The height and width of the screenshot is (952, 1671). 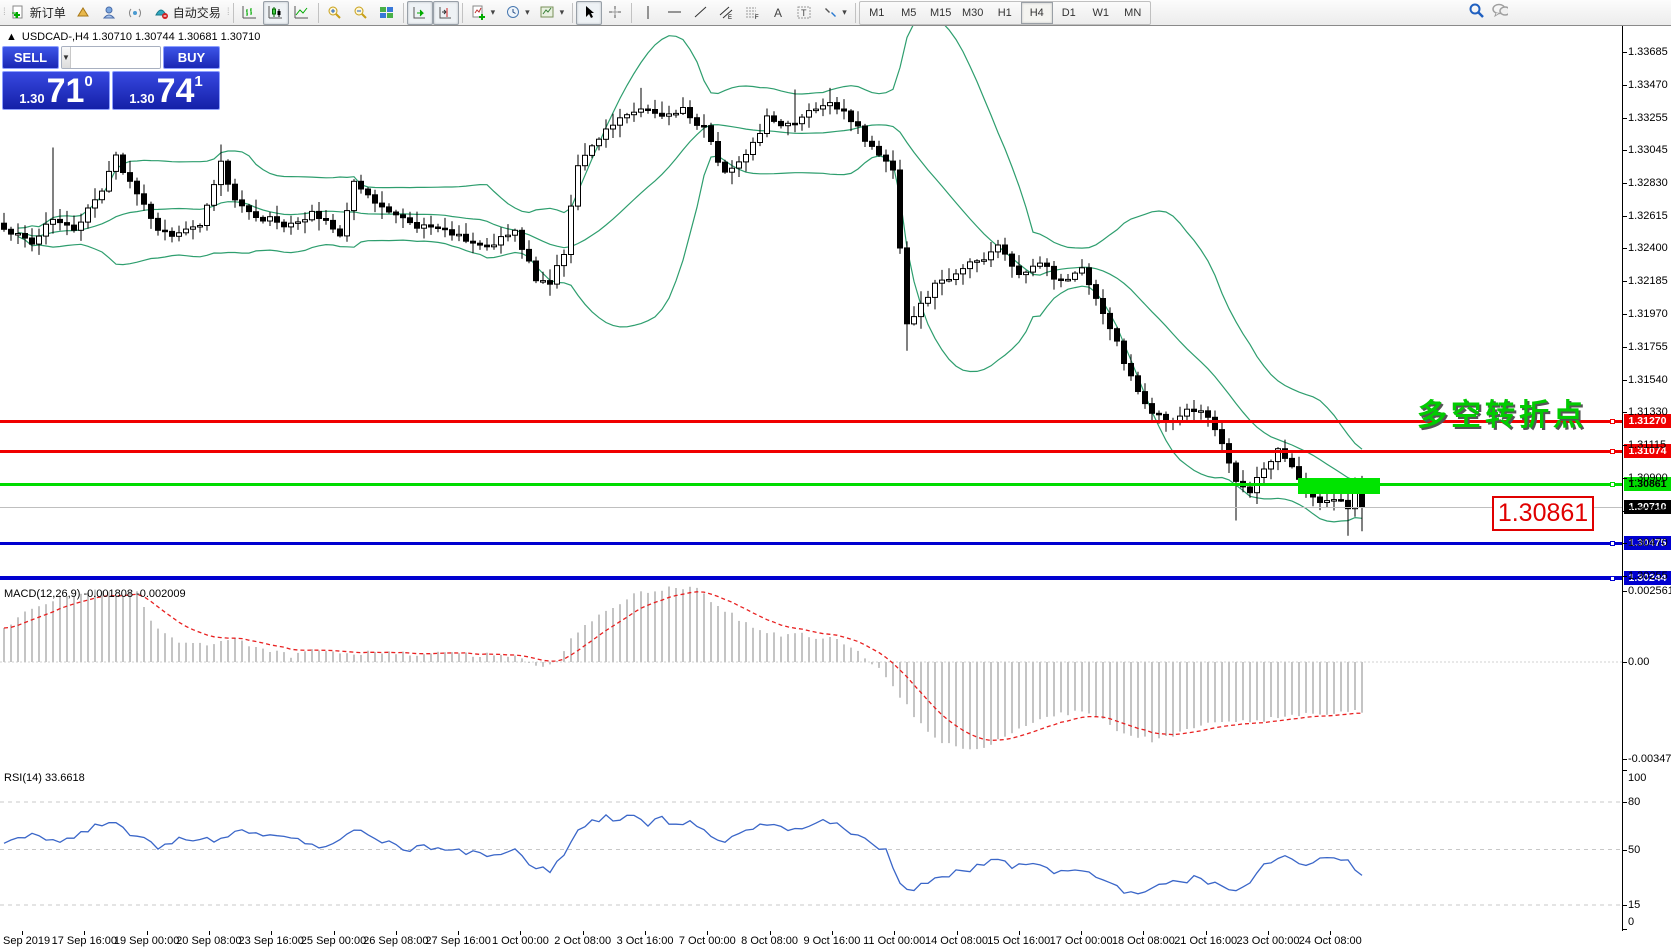 What do you see at coordinates (110, 13) in the screenshot?
I see `profiles-button` at bounding box center [110, 13].